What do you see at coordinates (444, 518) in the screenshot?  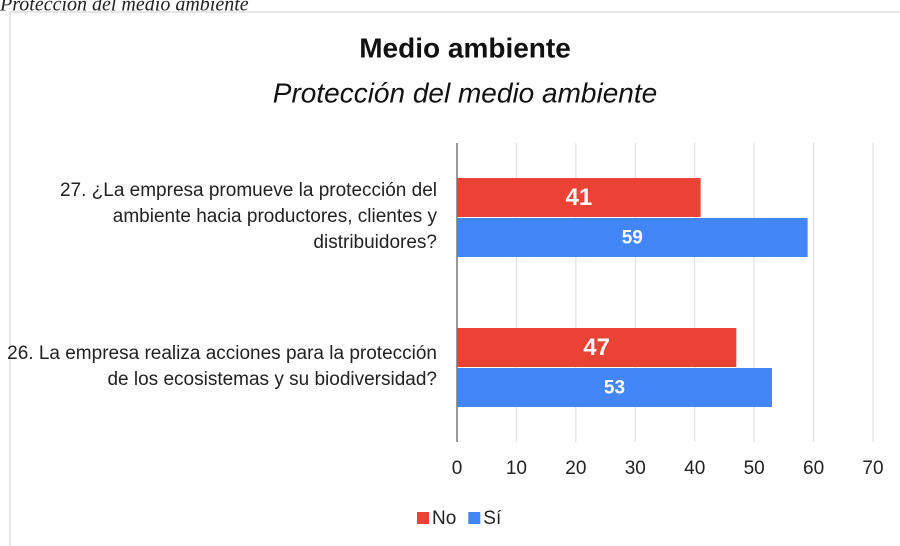 I see `legend-label: No` at bounding box center [444, 518].